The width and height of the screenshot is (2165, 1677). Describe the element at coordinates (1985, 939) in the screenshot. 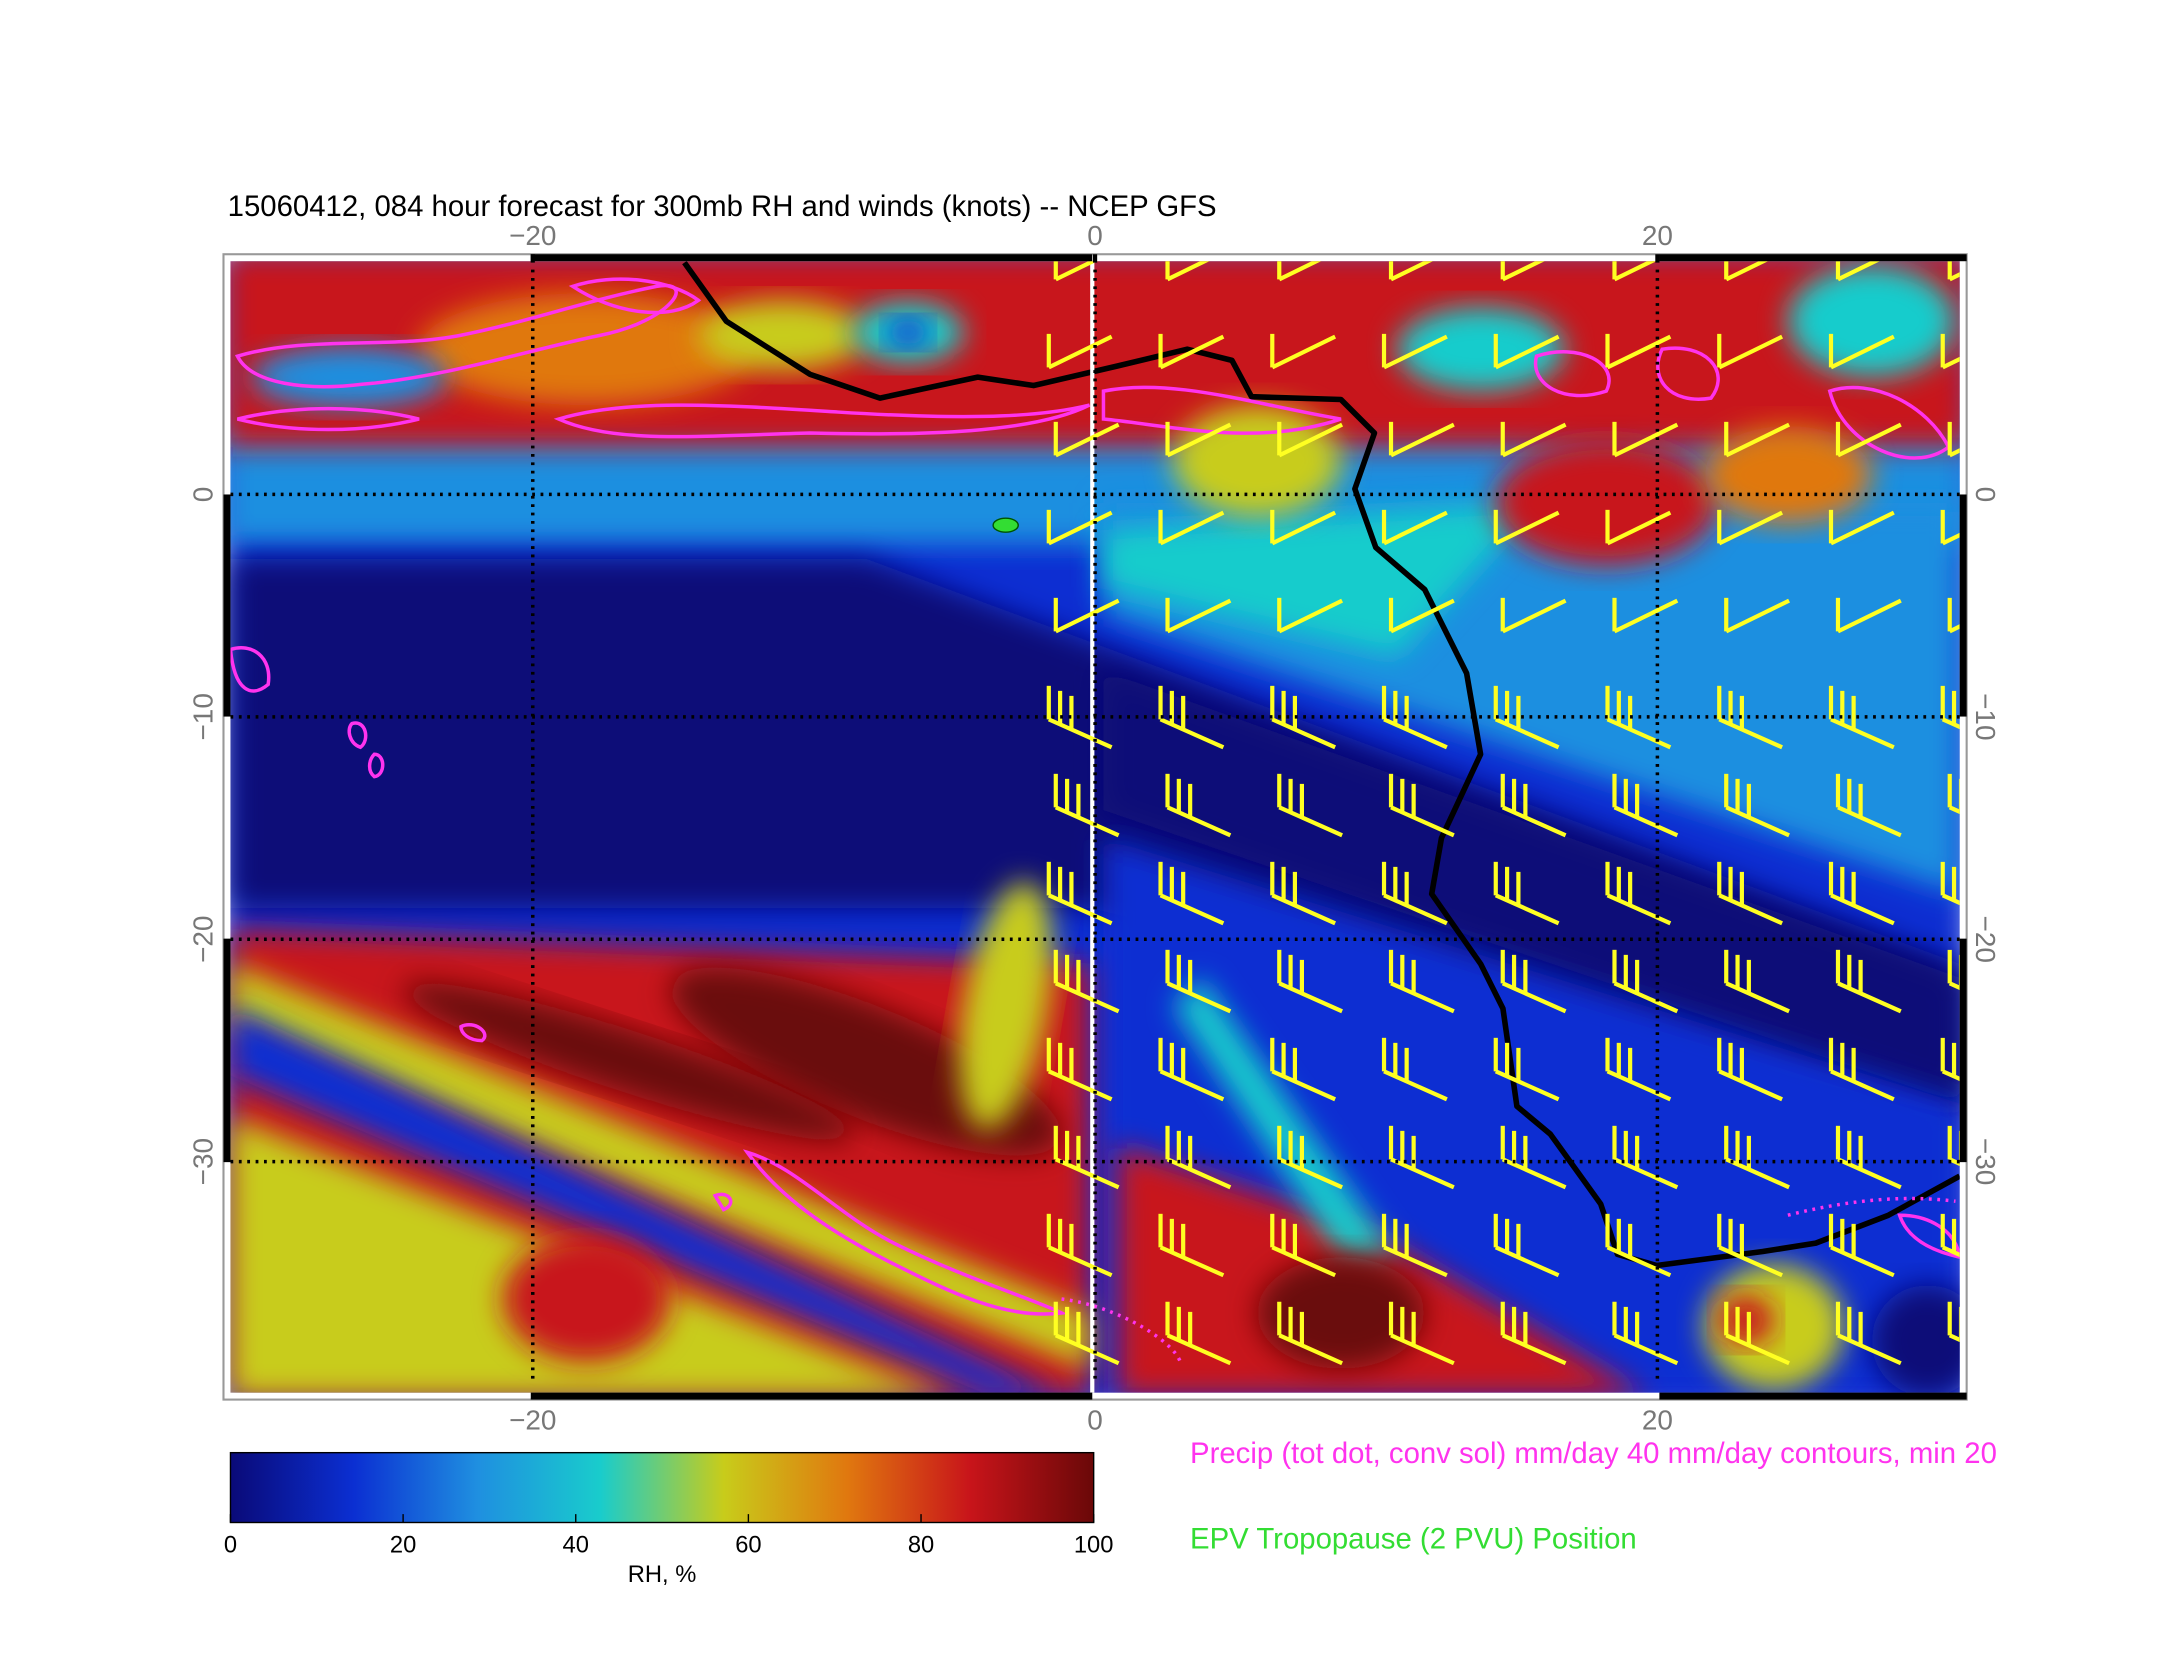

I see `y-tick-label-right: −20` at that location.